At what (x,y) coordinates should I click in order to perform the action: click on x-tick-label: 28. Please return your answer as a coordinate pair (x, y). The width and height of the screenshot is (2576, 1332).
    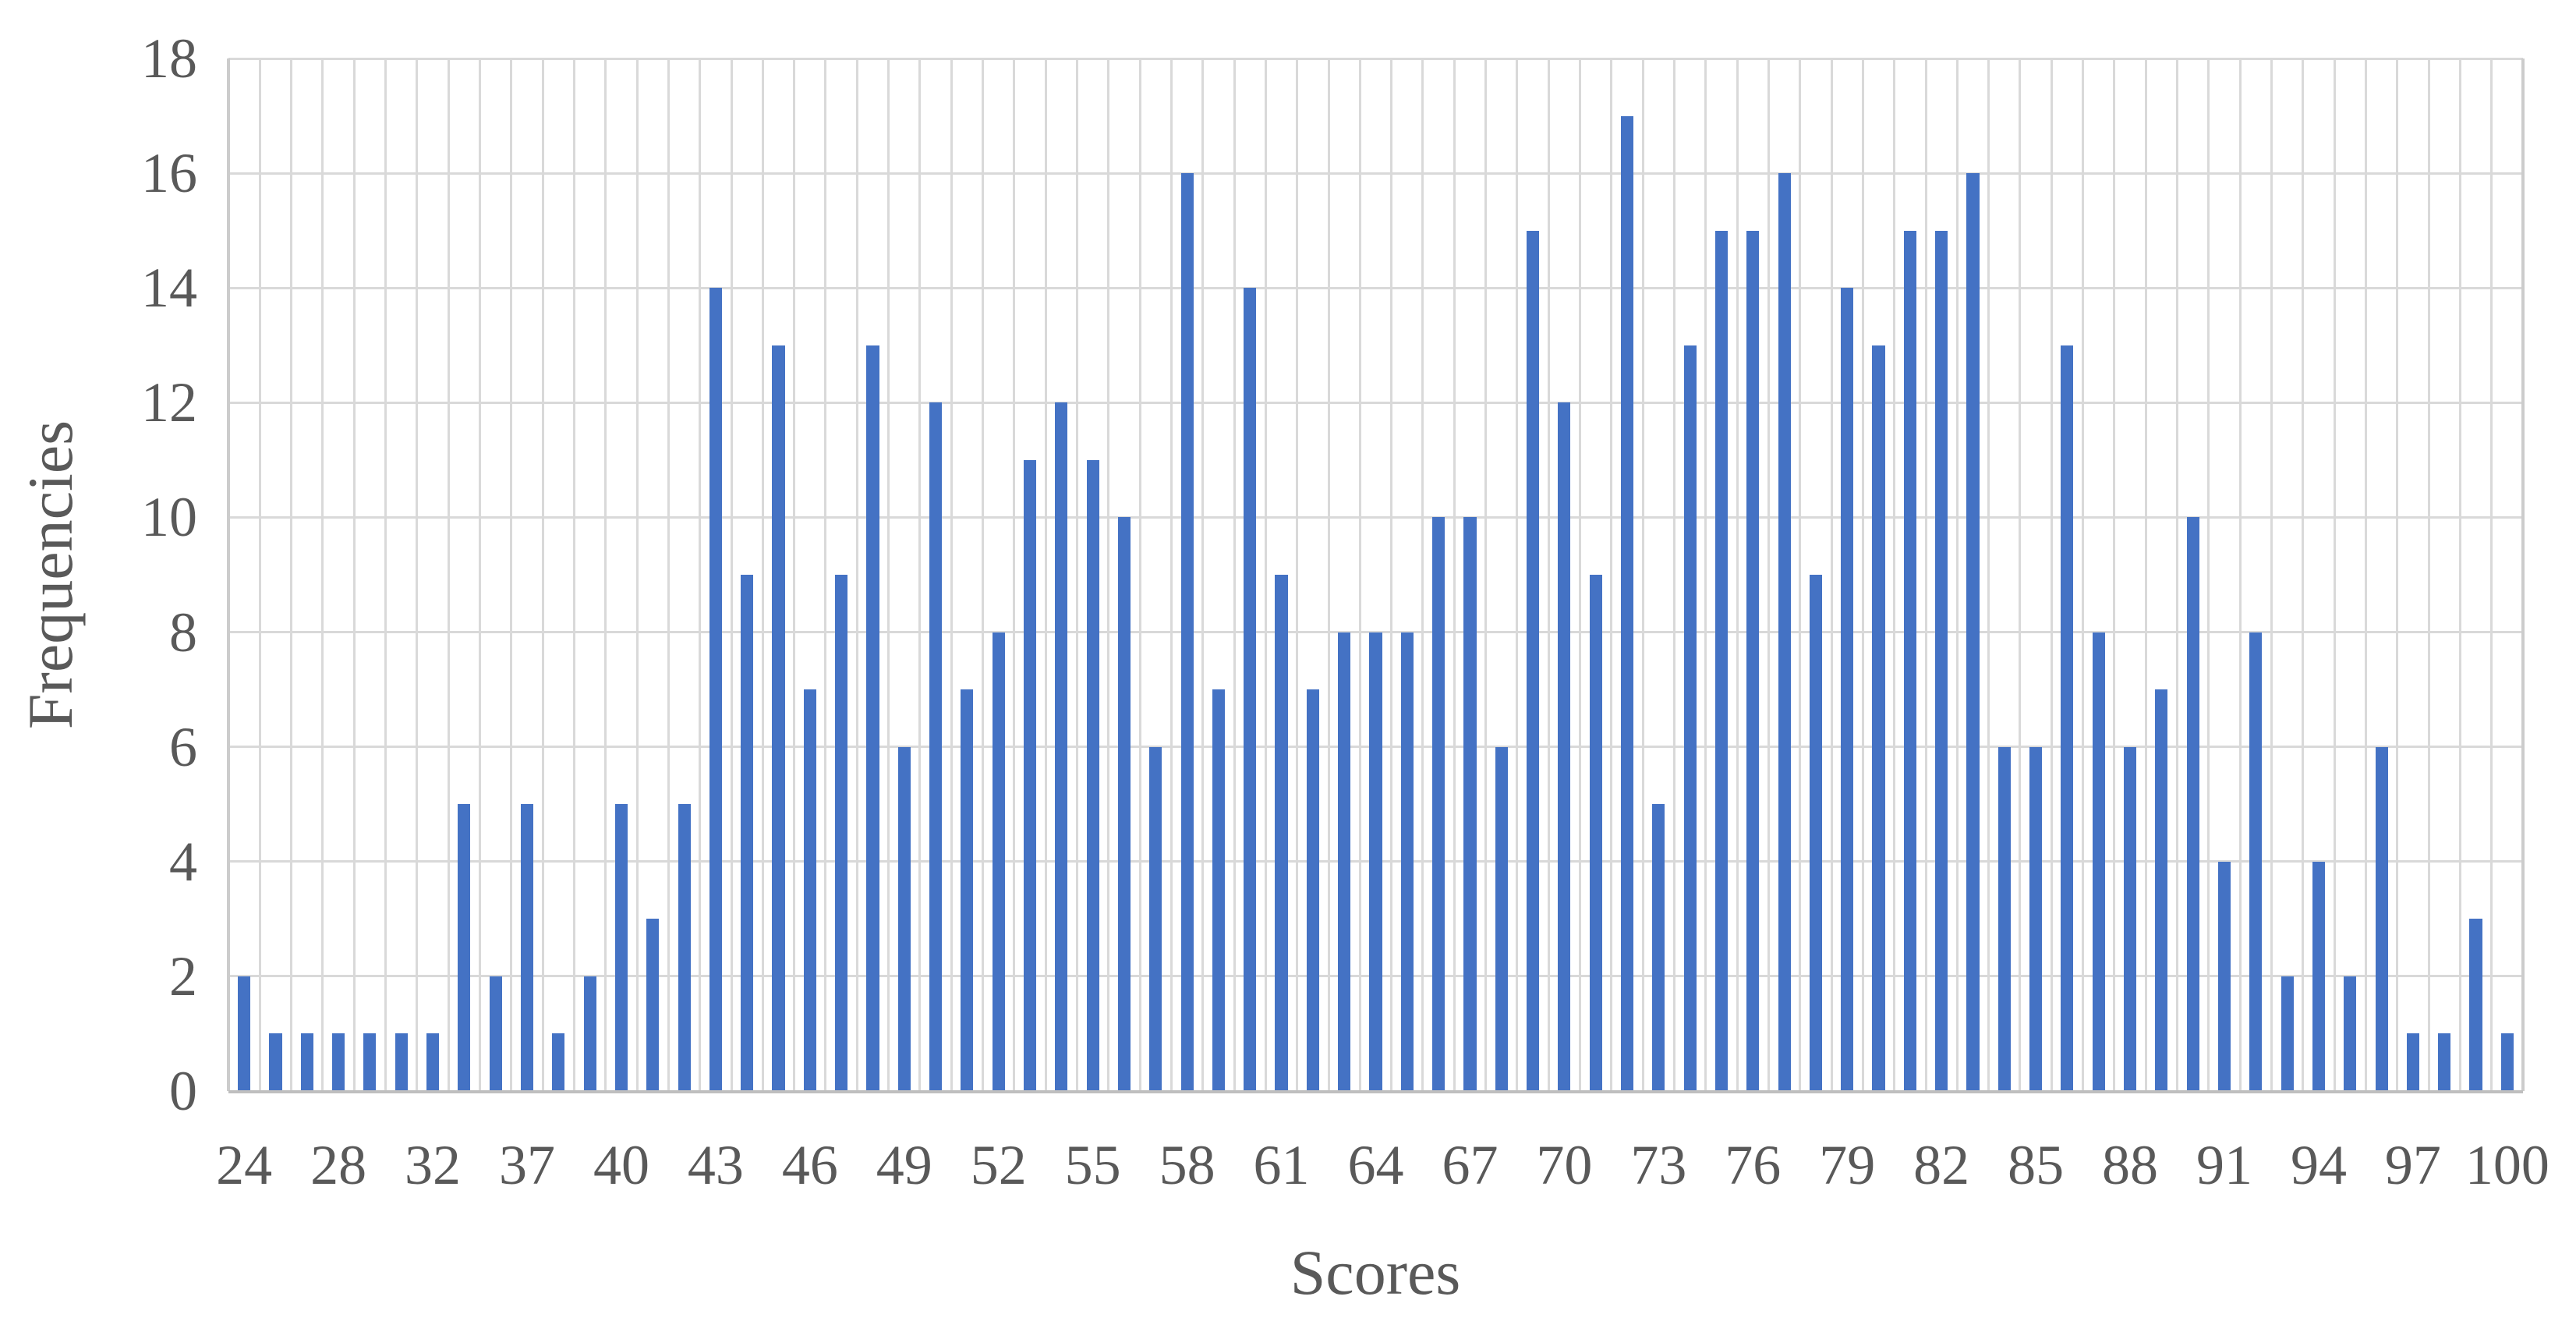
    Looking at the image, I should click on (338, 1165).